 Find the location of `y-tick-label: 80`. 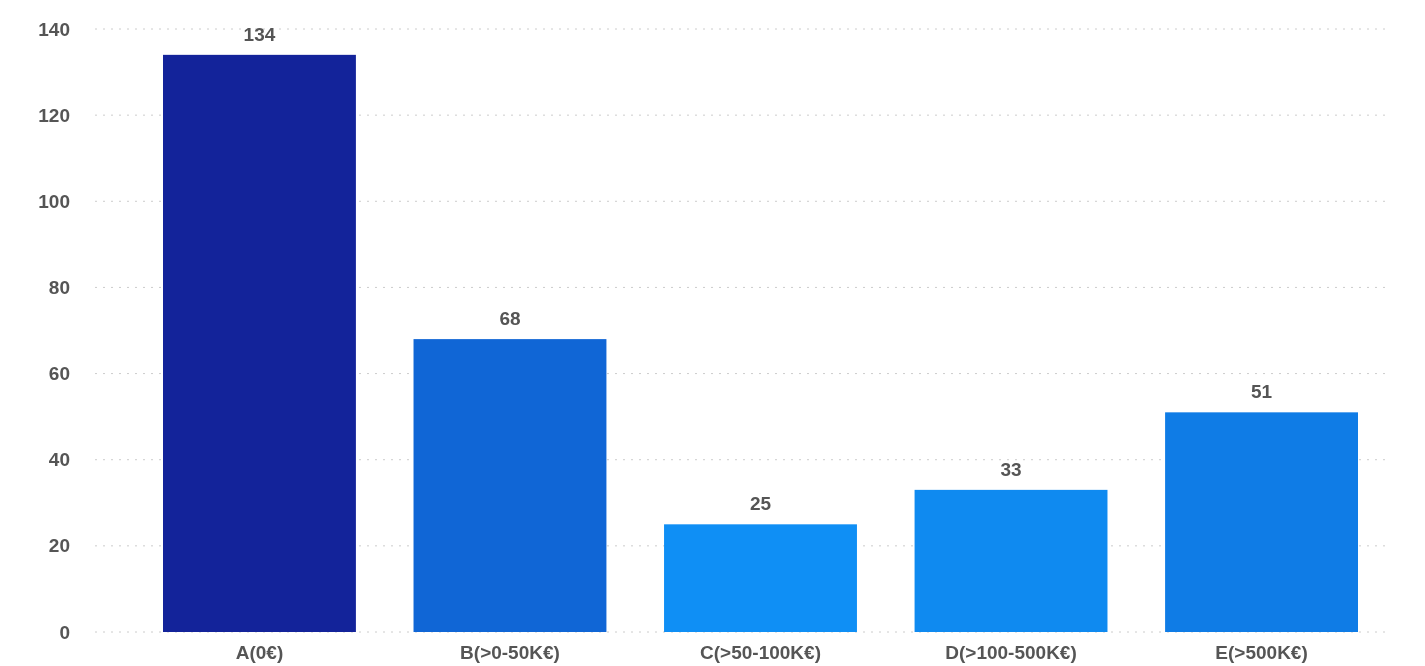

y-tick-label: 80 is located at coordinates (59, 288).